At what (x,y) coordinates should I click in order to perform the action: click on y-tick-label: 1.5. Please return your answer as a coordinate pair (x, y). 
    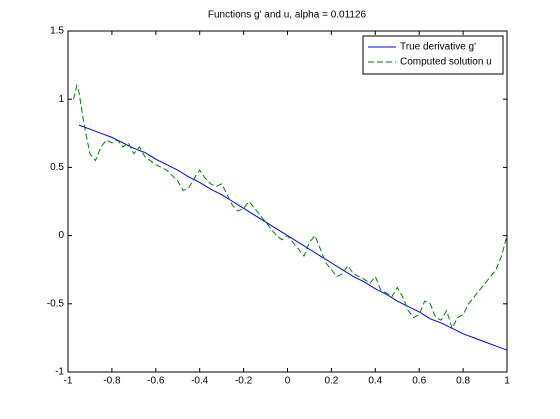
    Looking at the image, I should click on (57, 31).